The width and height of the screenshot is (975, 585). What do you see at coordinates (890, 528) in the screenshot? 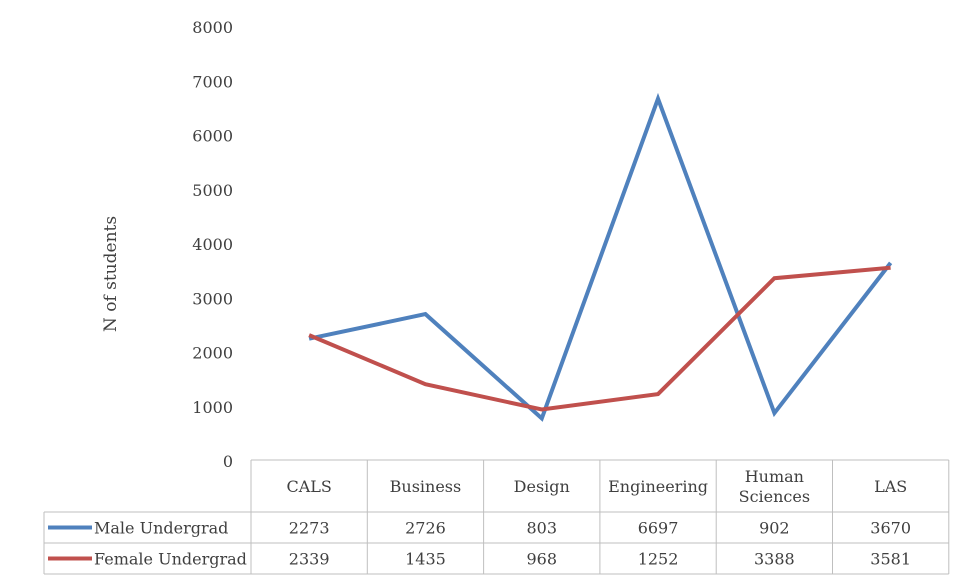
I see `table-value: 3670` at bounding box center [890, 528].